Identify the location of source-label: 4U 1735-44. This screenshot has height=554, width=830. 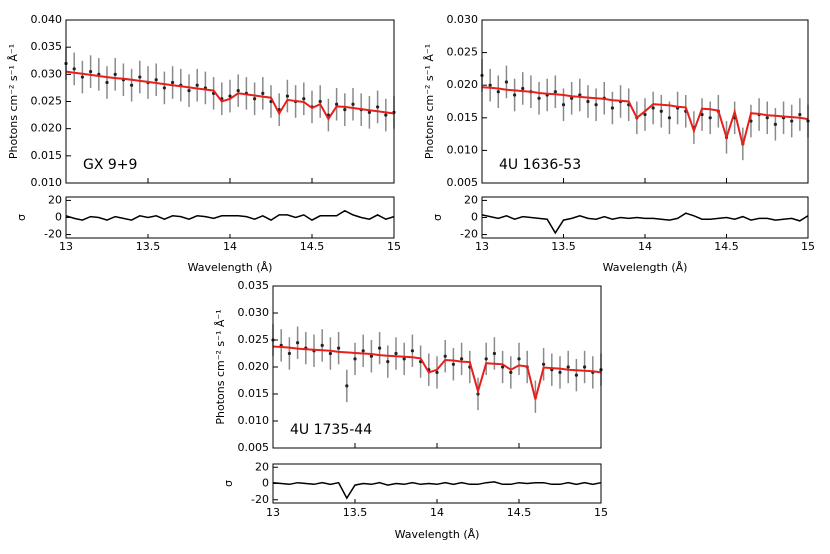
(331, 430).